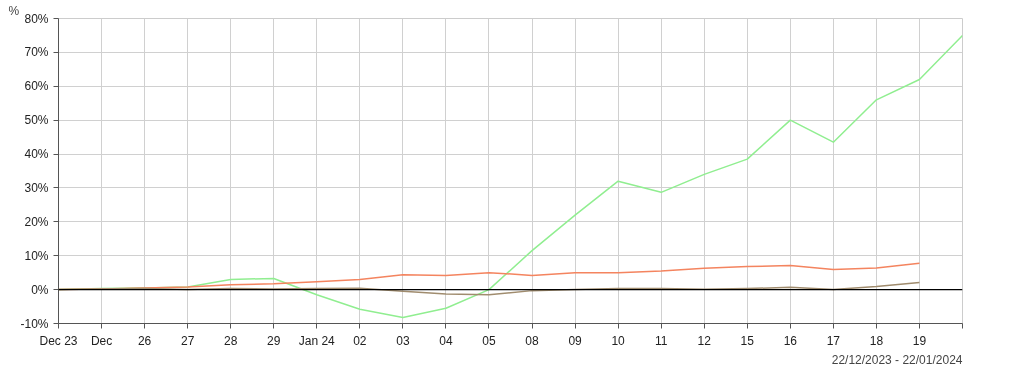  Describe the element at coordinates (489, 340) in the screenshot. I see `x-tick-label: 05` at that location.